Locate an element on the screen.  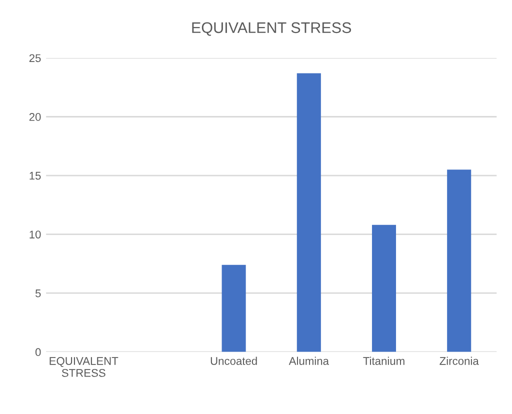
y-tick-label: 0 is located at coordinates (38, 352).